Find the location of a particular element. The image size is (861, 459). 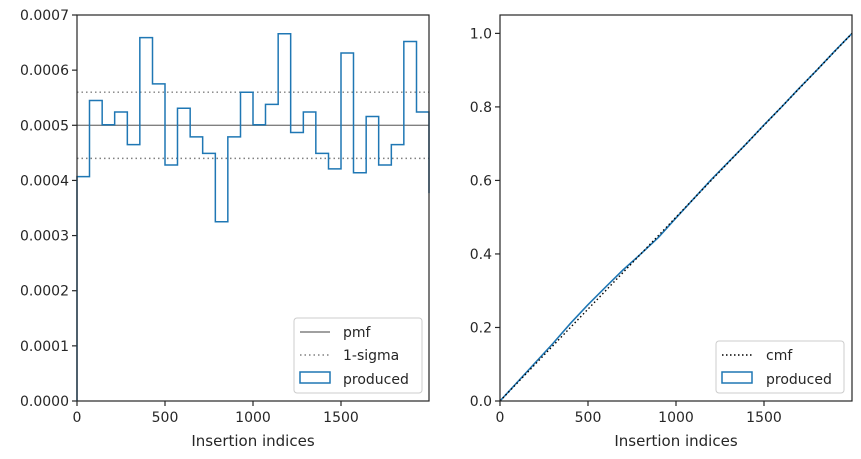

right-y-ticks: 0.0 0.2 0.4 0.6 0.8 1.0 is located at coordinates (485, 218).